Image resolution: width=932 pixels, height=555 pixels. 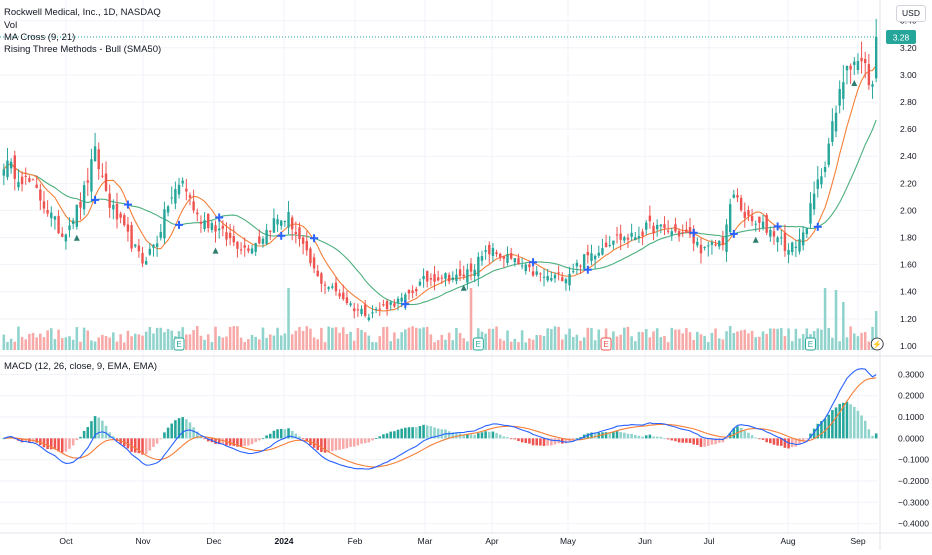 I want to click on ma-cross-indicator-label: MA Cross (9, 21), so click(x=40, y=37).